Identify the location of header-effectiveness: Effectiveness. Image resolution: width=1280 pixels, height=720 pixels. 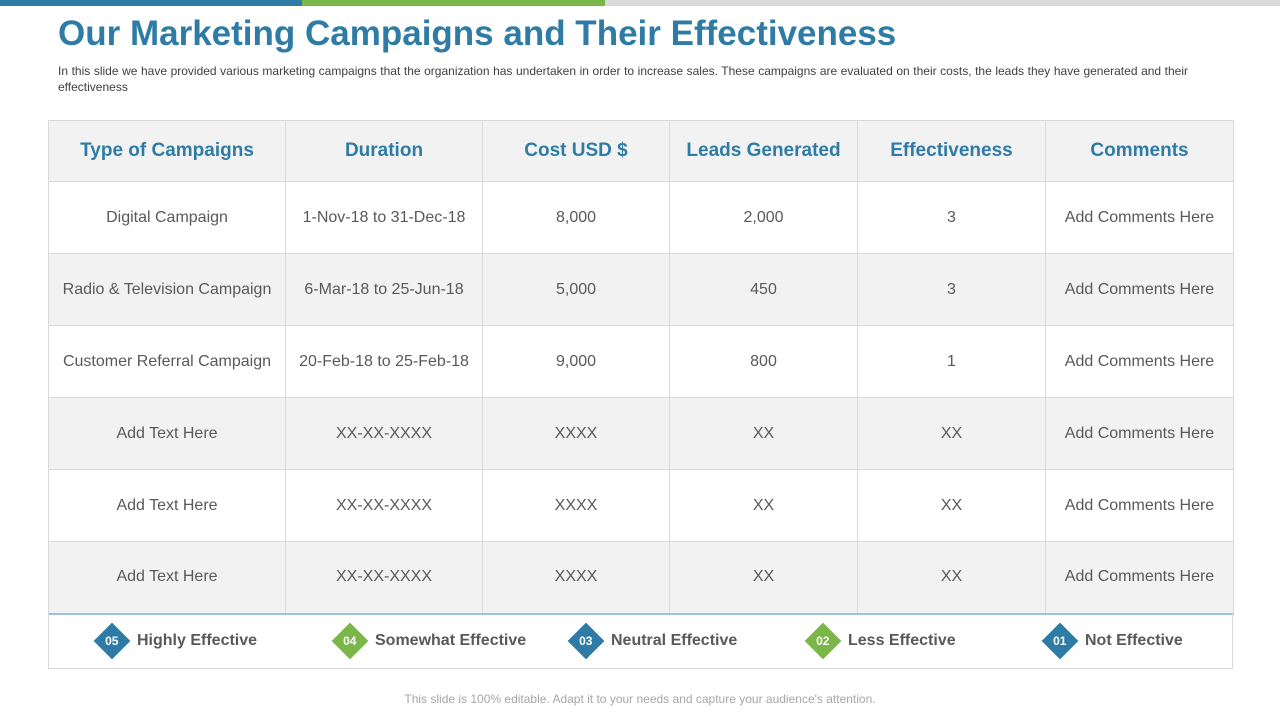
(951, 151).